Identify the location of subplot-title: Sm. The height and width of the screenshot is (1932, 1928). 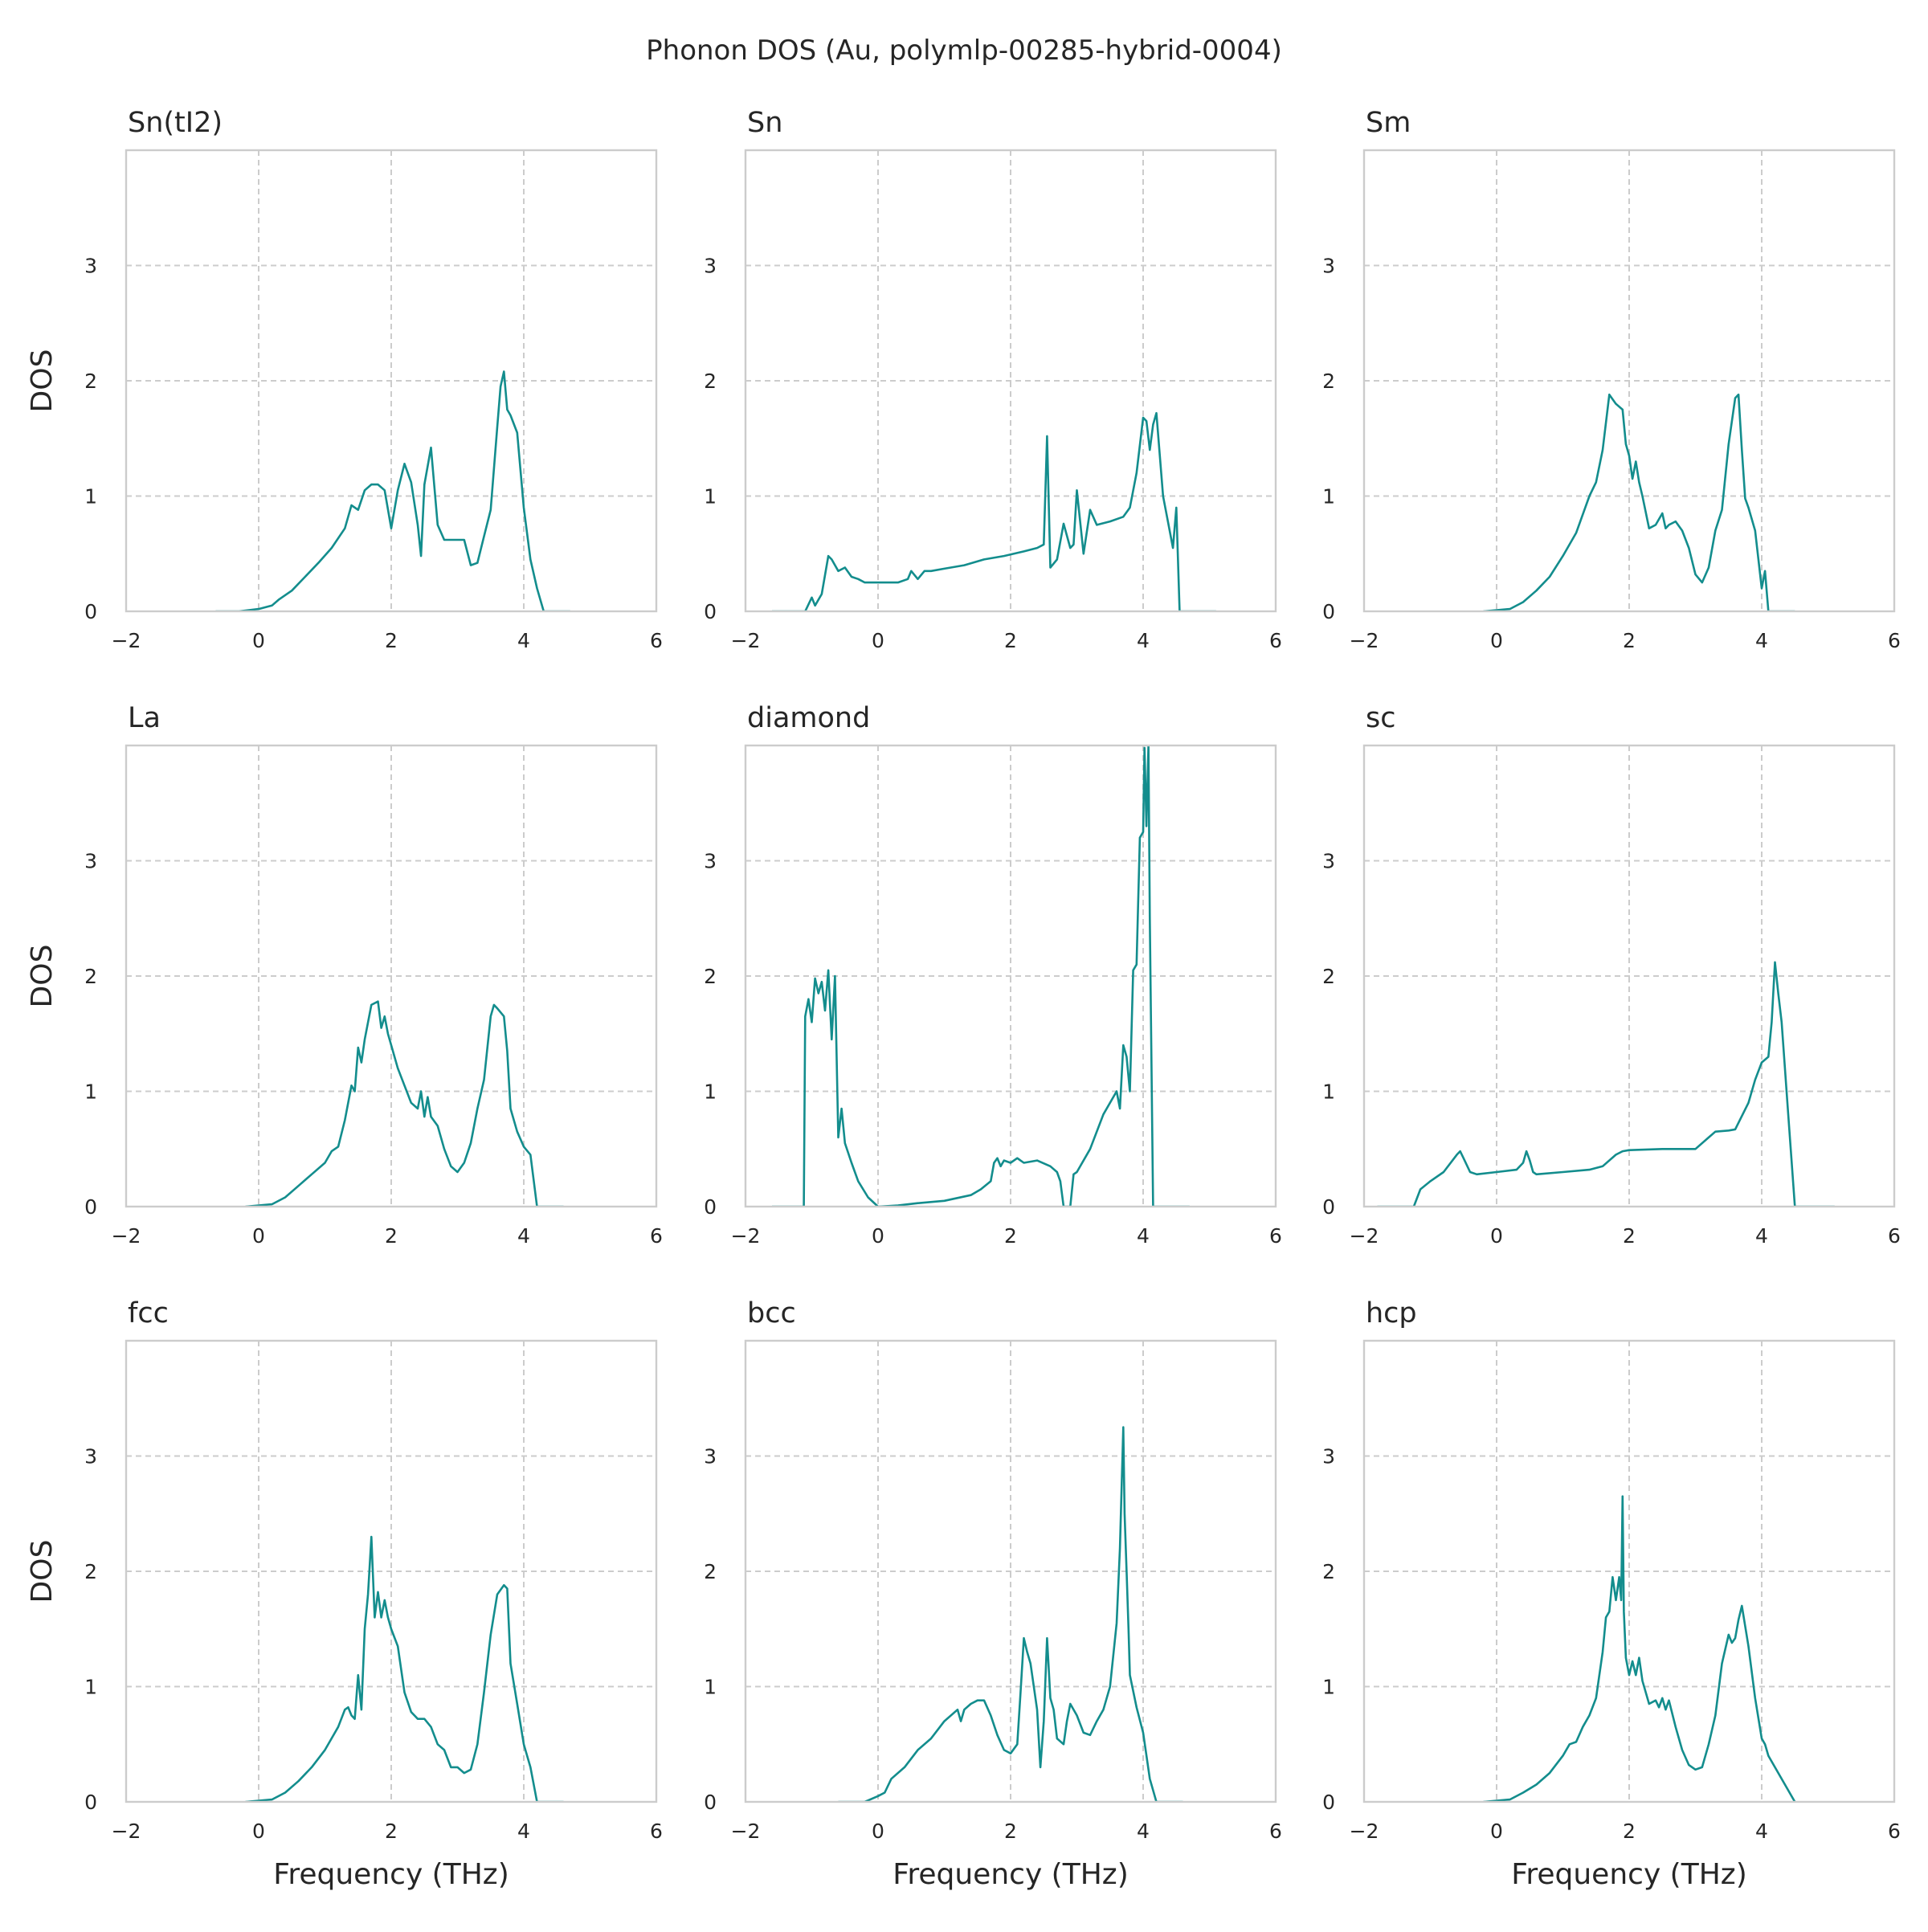
(1388, 123).